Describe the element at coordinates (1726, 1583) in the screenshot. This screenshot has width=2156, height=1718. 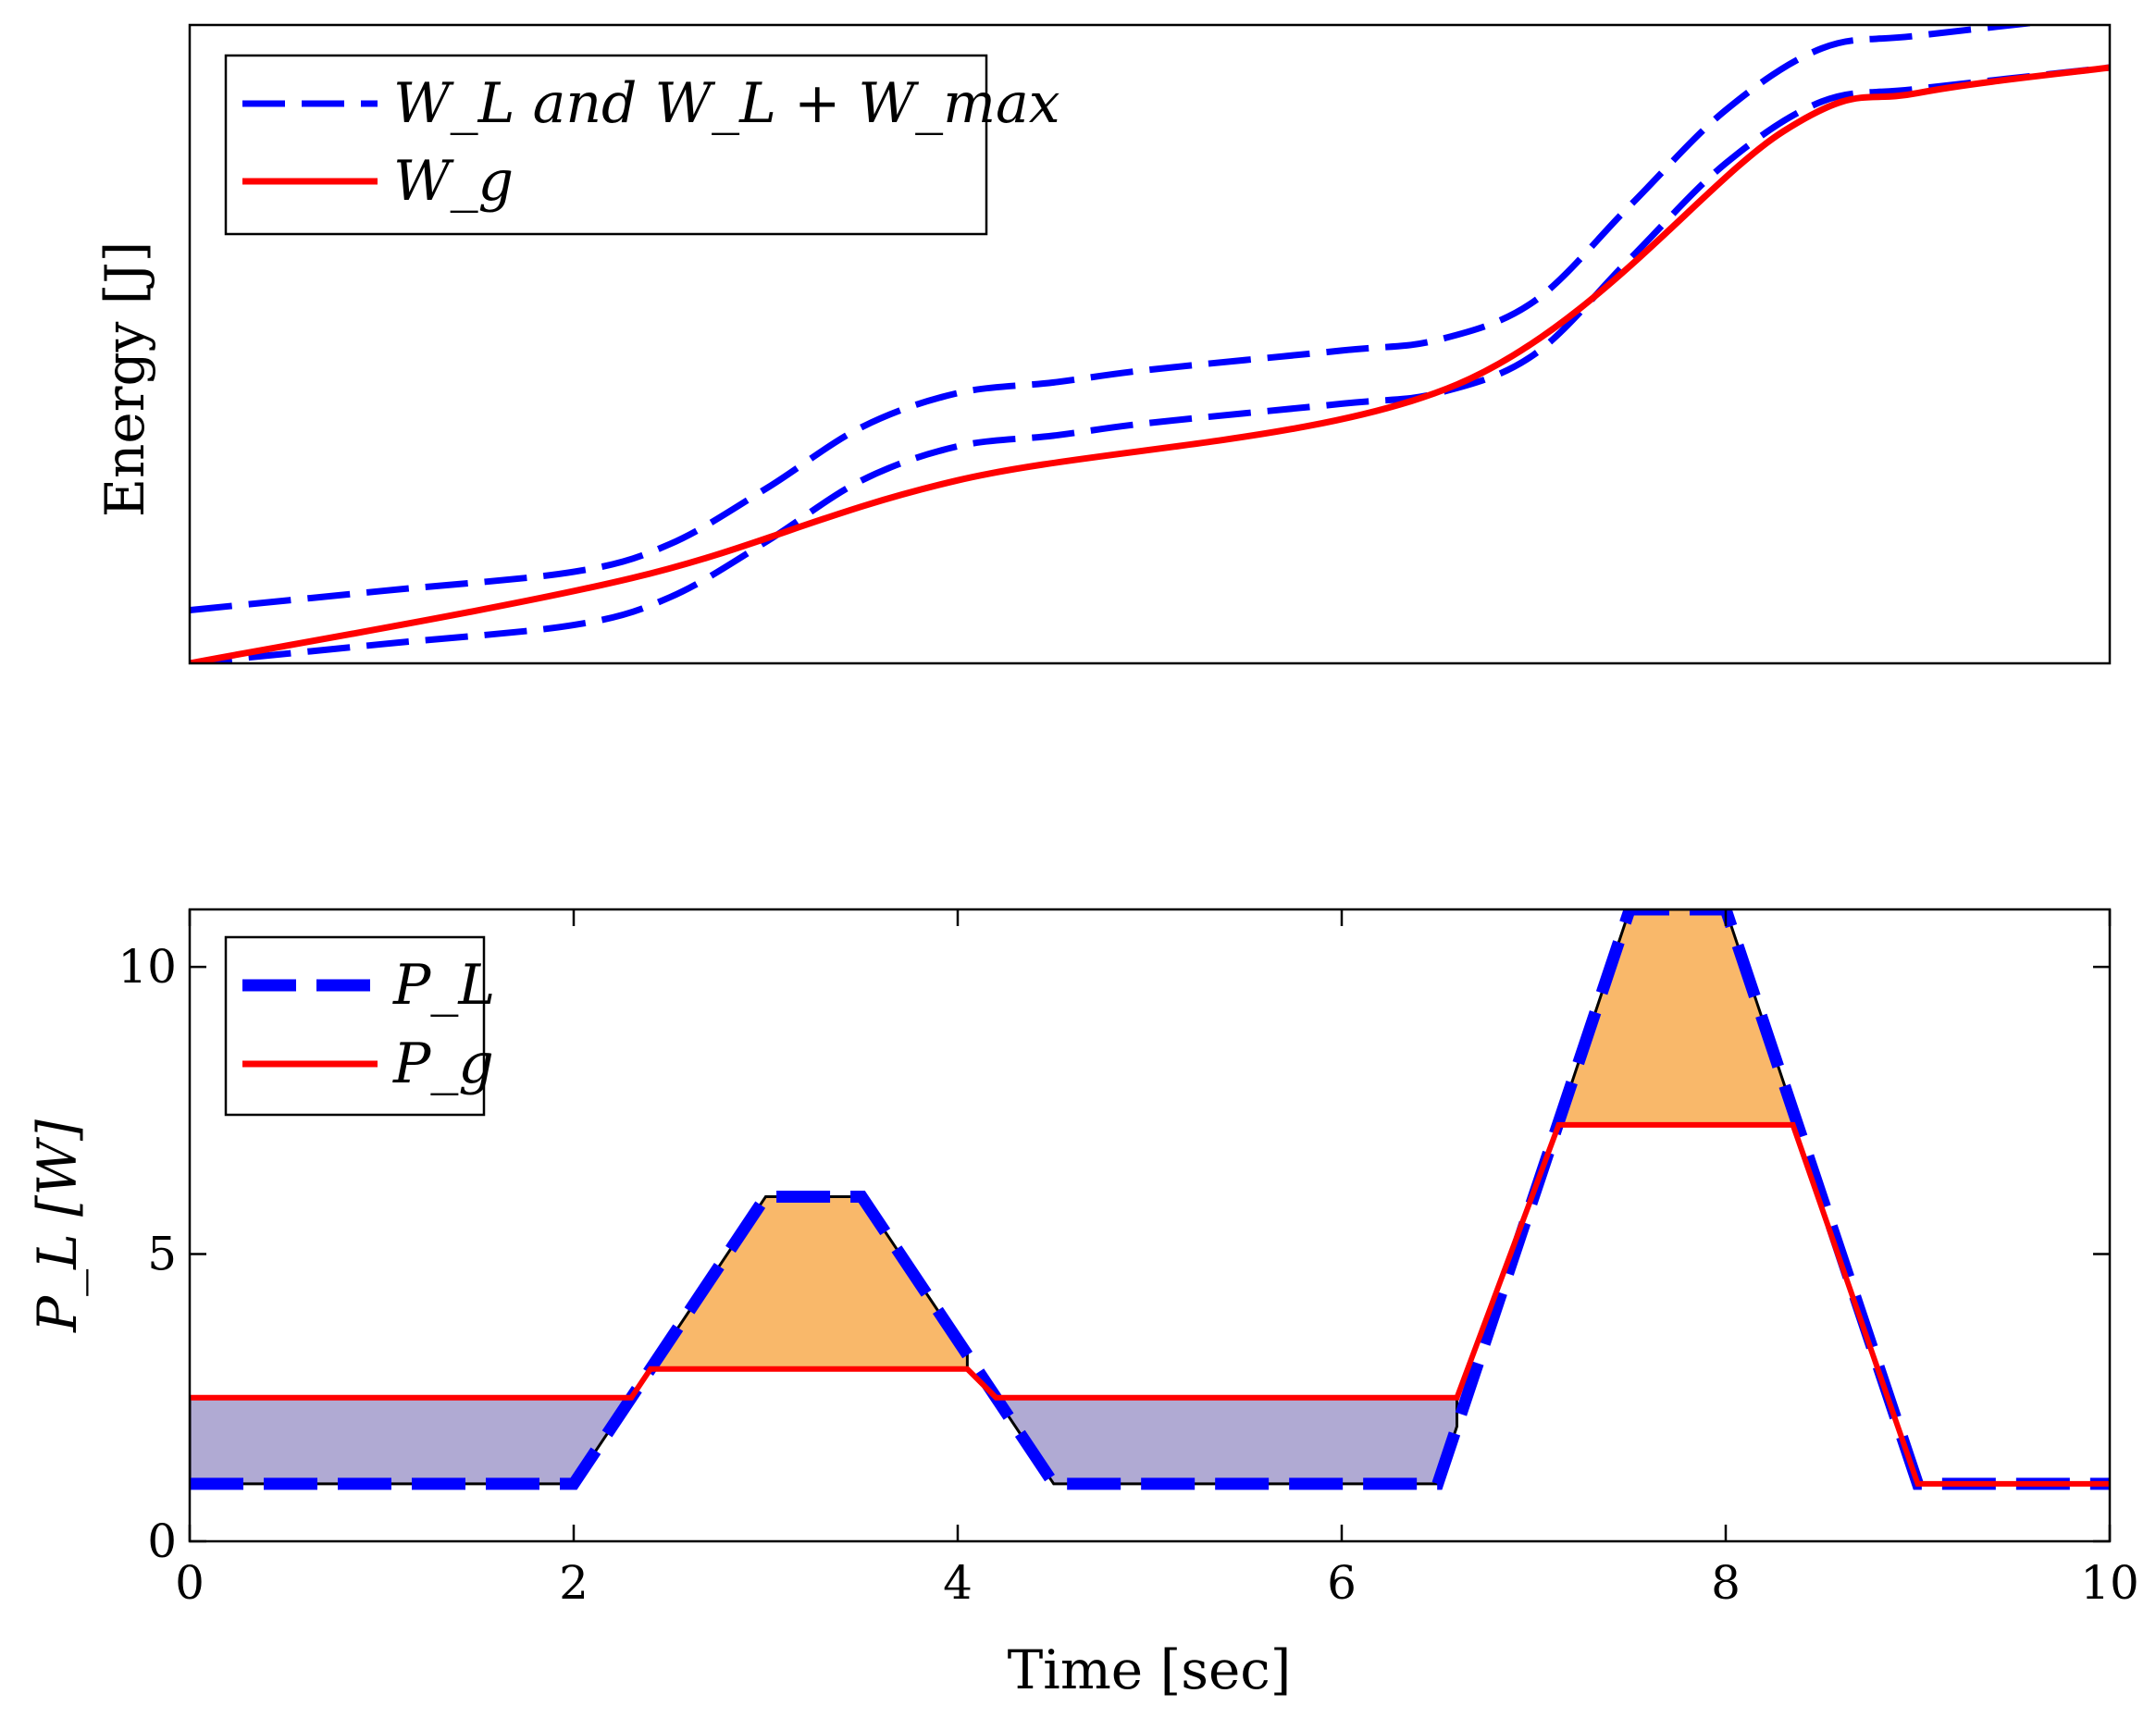
I see `x-tick-label: 8` at that location.